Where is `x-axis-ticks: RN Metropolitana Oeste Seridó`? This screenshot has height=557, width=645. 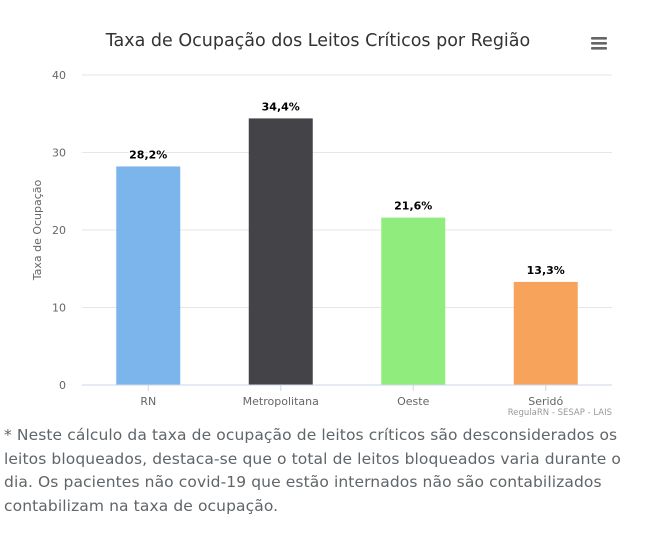 x-axis-ticks: RN Metropolitana Oeste Seridó is located at coordinates (352, 396).